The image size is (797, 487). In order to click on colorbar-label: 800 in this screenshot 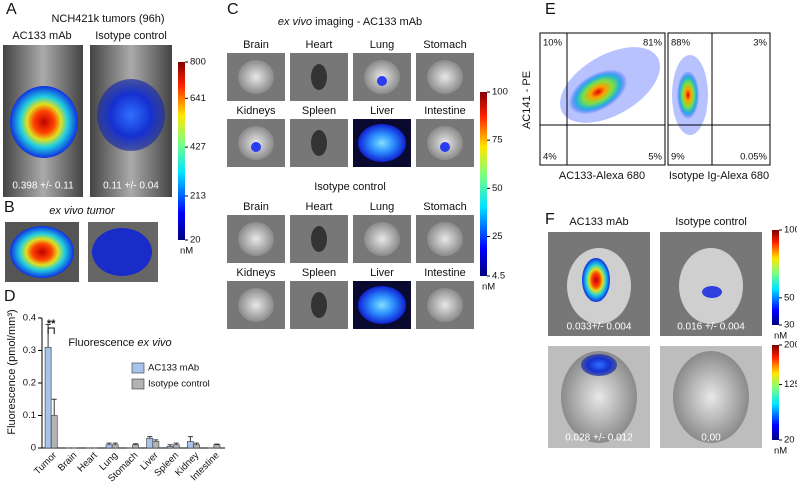, I will do `click(198, 62)`.